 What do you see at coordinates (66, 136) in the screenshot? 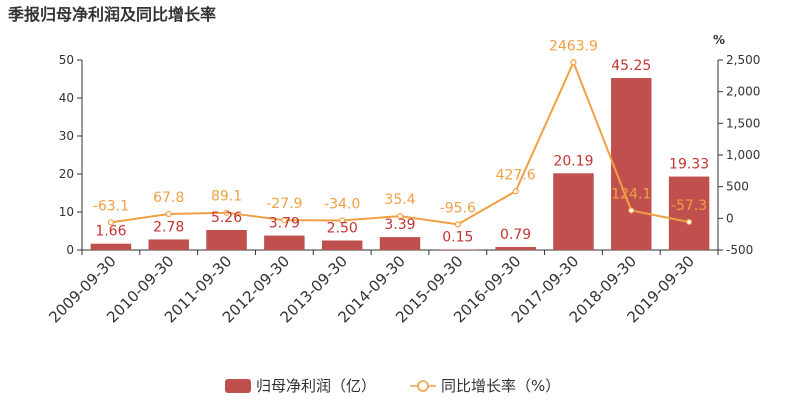
I see `left-tick-label: 30` at bounding box center [66, 136].